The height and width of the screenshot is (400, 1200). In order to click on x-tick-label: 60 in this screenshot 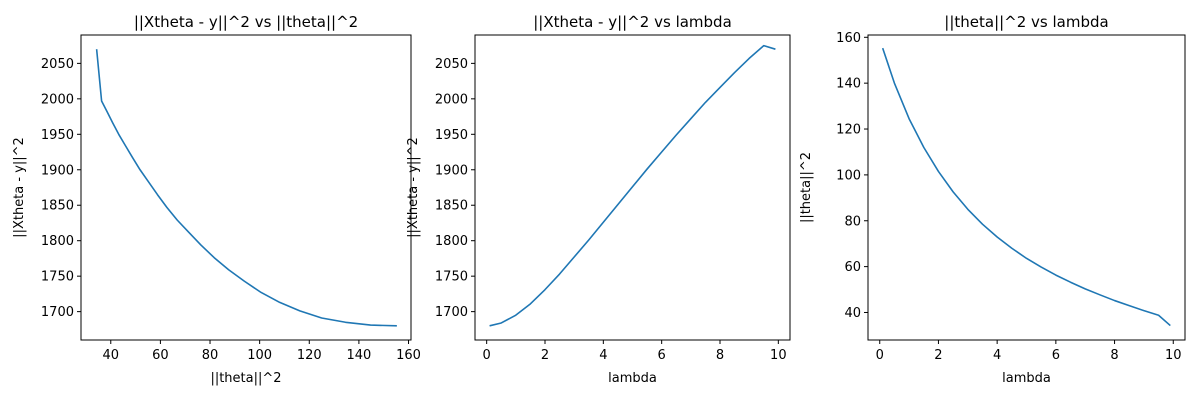, I will do `click(160, 355)`.